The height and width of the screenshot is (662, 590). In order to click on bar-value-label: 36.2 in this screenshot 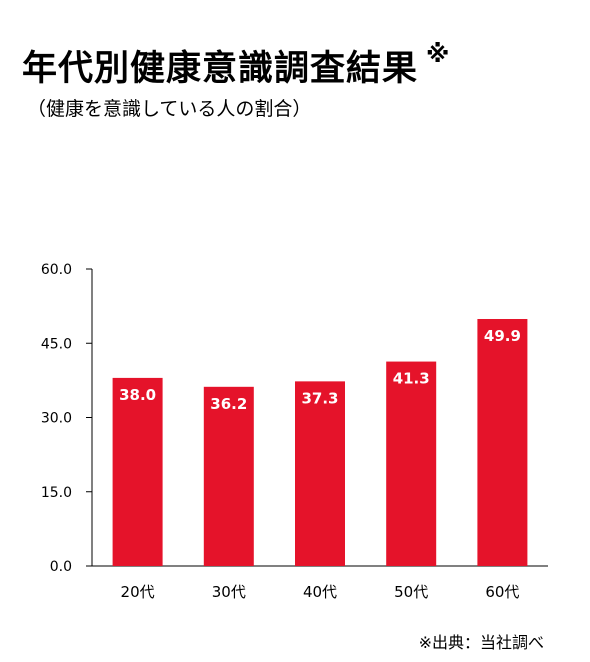, I will do `click(228, 404)`.